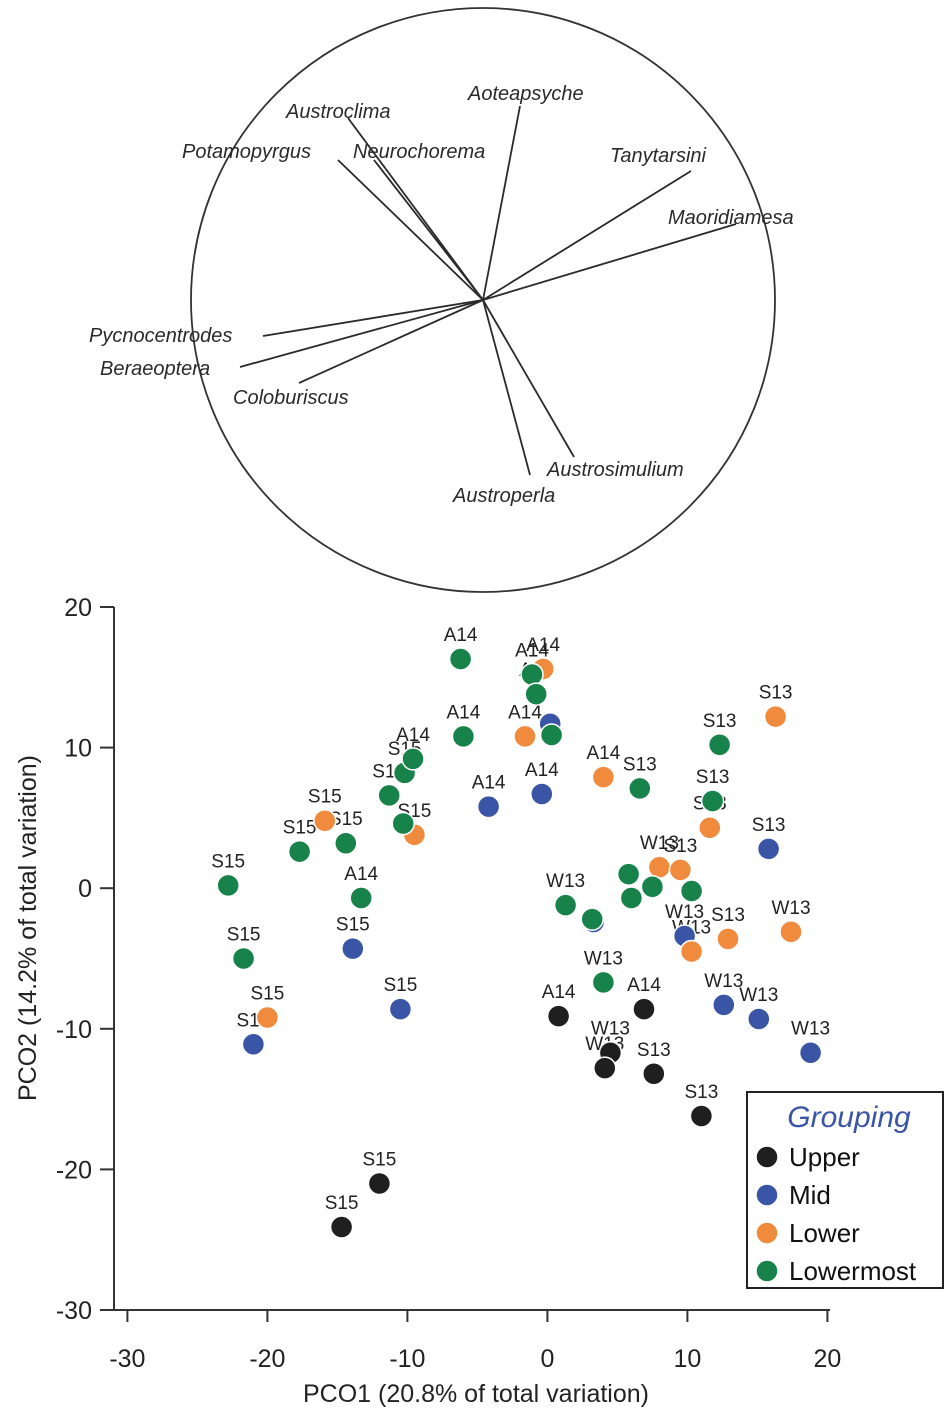 This screenshot has width=945, height=1414. What do you see at coordinates (127, 1359) in the screenshot?
I see `x-tick-label: -30` at bounding box center [127, 1359].